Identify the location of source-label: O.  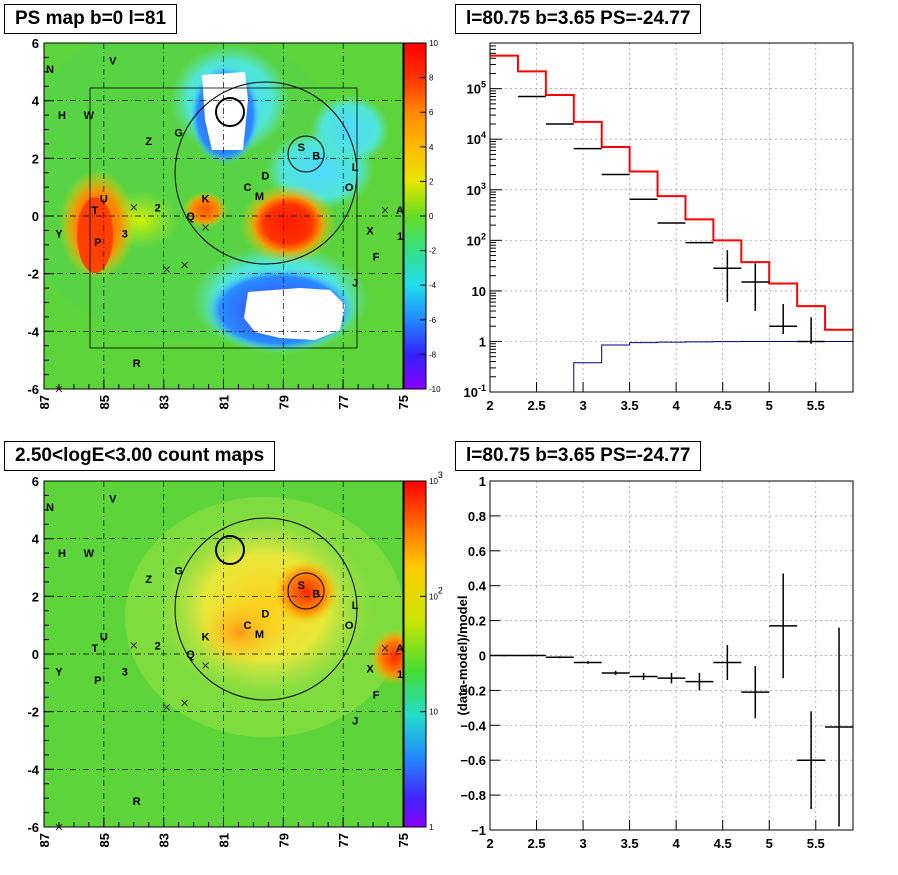
(349, 626).